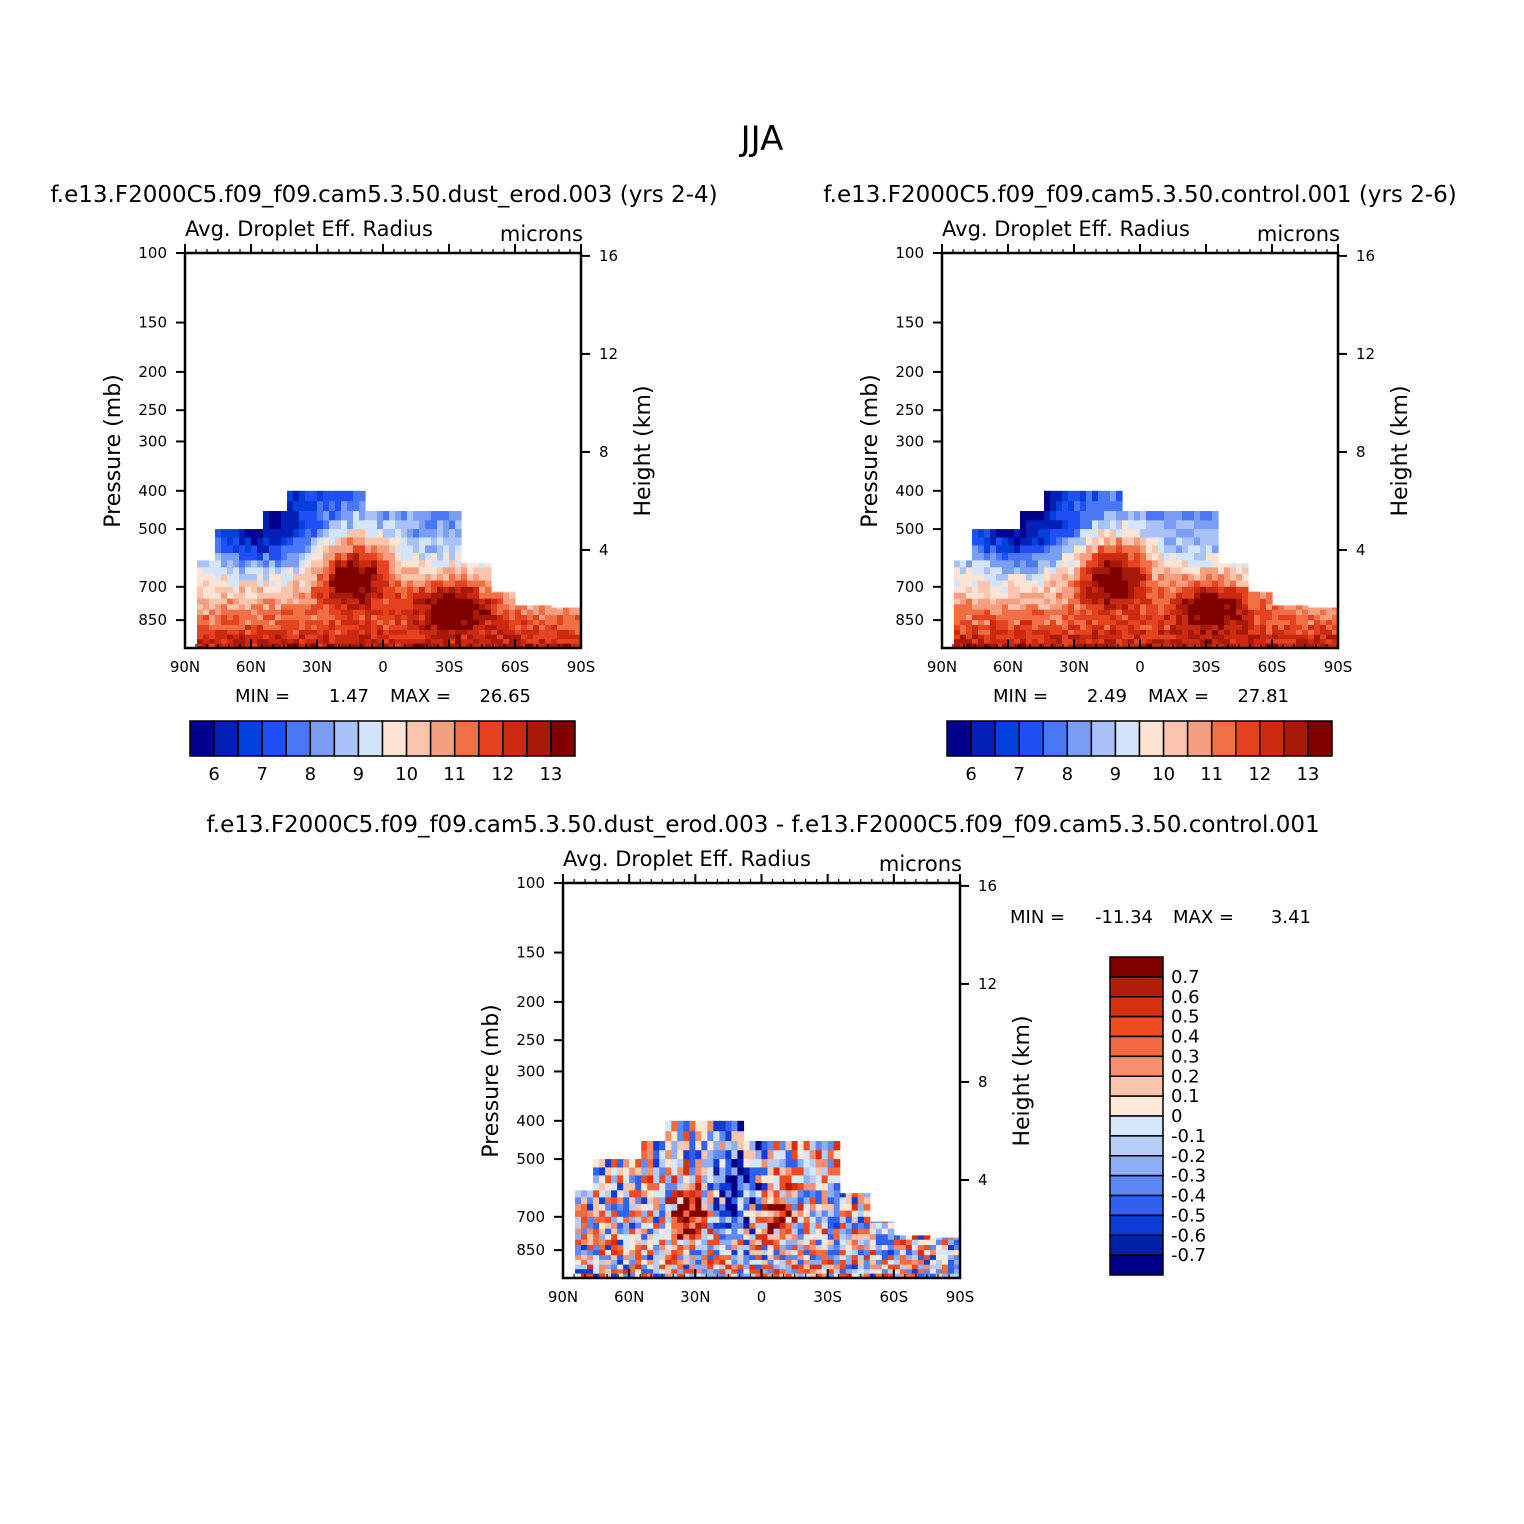 The height and width of the screenshot is (1524, 1524). I want to click on height-tick-label: 12, so click(1365, 354).